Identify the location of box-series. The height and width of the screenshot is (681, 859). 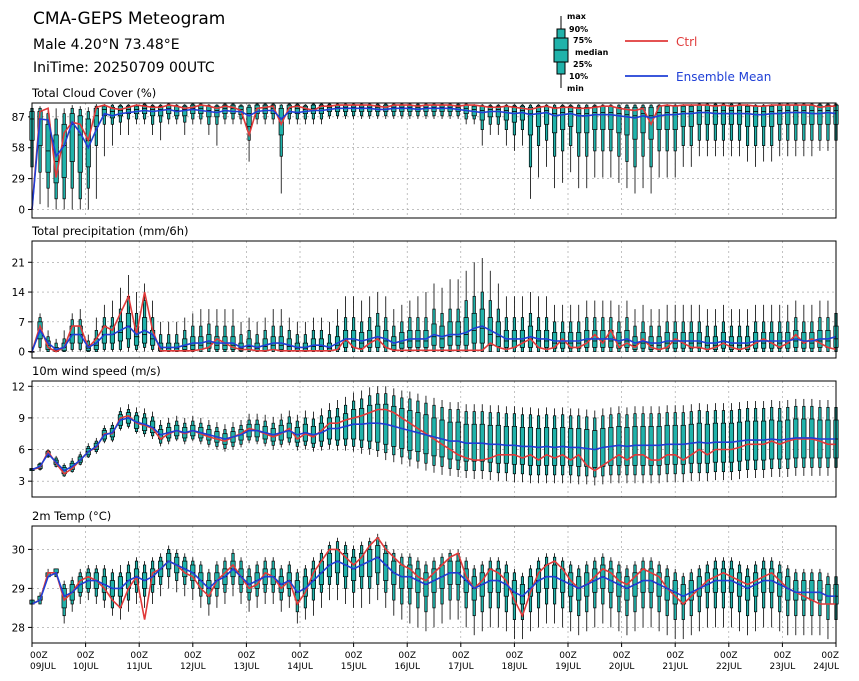
(434, 156).